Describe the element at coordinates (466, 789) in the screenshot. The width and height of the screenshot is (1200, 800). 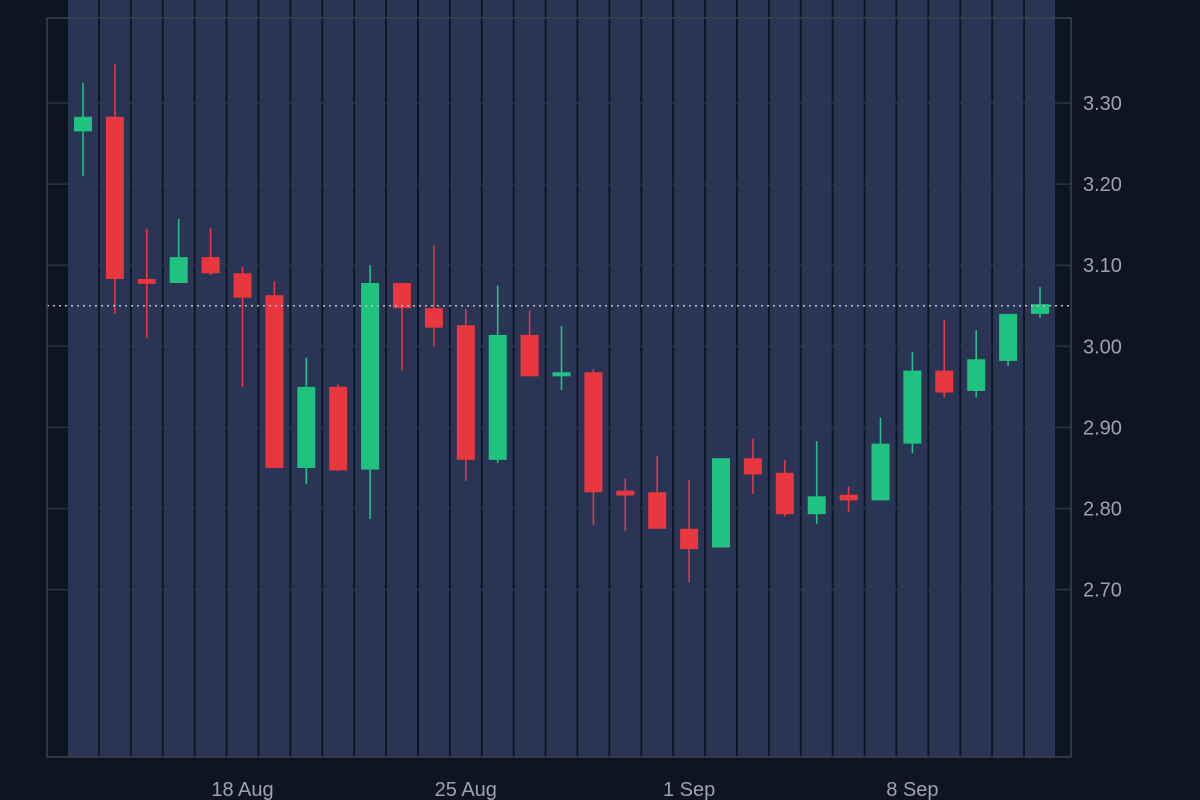
I see `date-tick-label: 25 Aug` at that location.